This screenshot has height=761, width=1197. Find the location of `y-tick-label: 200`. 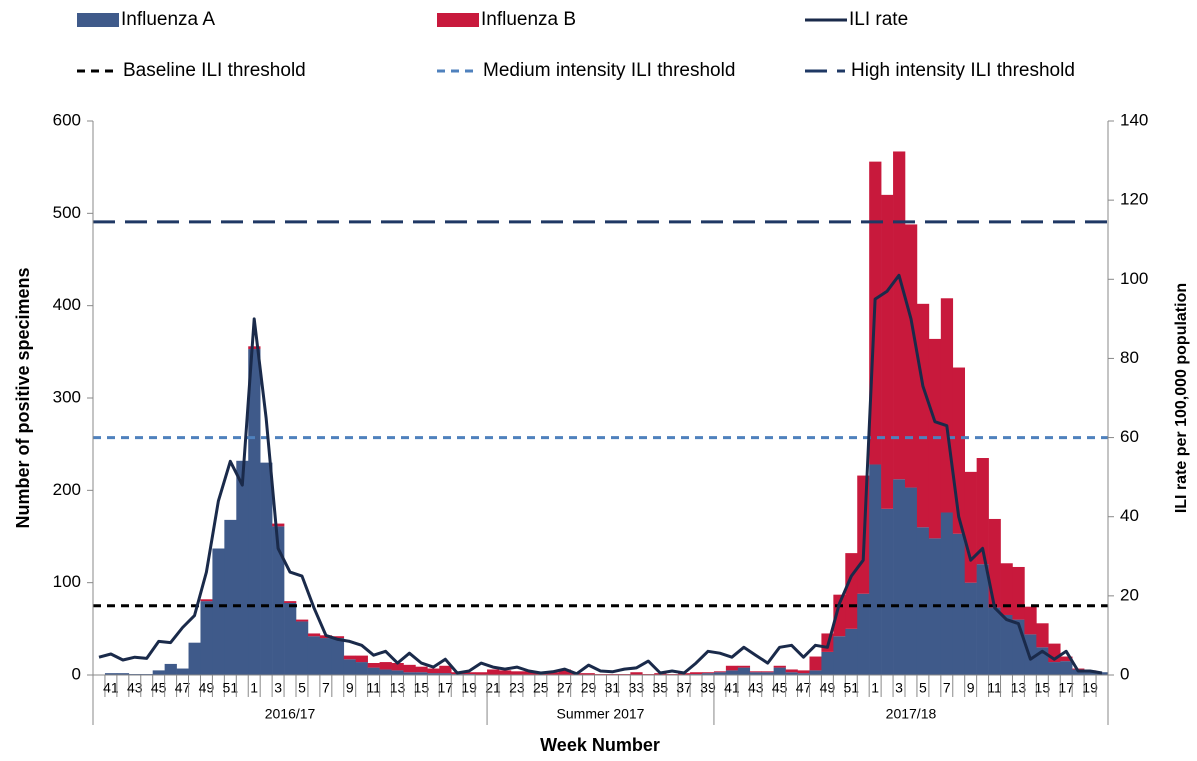

y-tick-label: 200 is located at coordinates (67, 489).